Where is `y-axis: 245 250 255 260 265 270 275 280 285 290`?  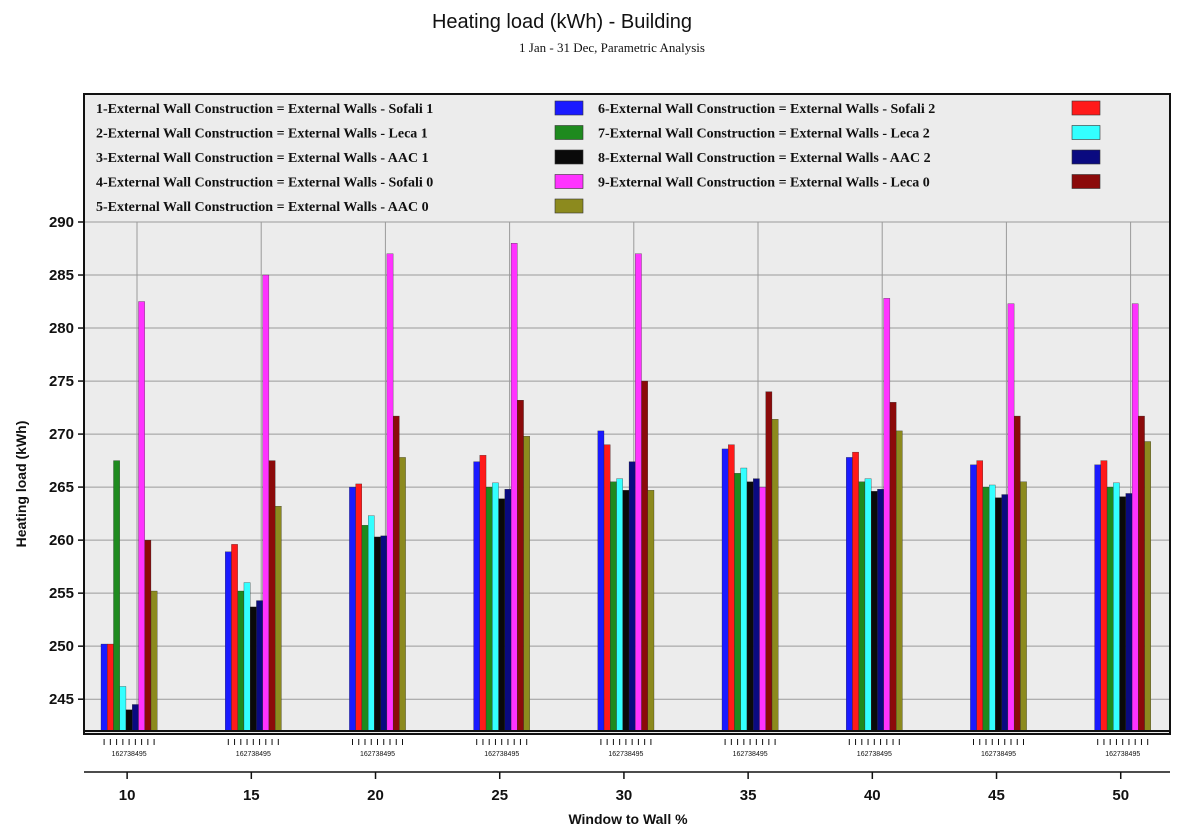 y-axis: 245 250 255 260 265 270 275 280 285 290 is located at coordinates (66, 461).